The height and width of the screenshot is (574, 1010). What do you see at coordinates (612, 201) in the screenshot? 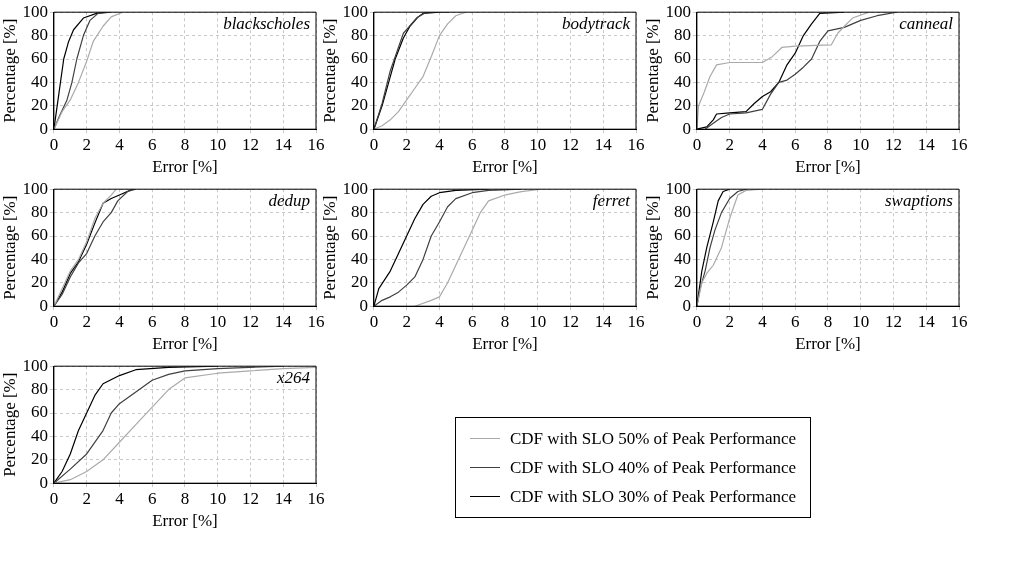
I see `chart-title: ferret` at bounding box center [612, 201].